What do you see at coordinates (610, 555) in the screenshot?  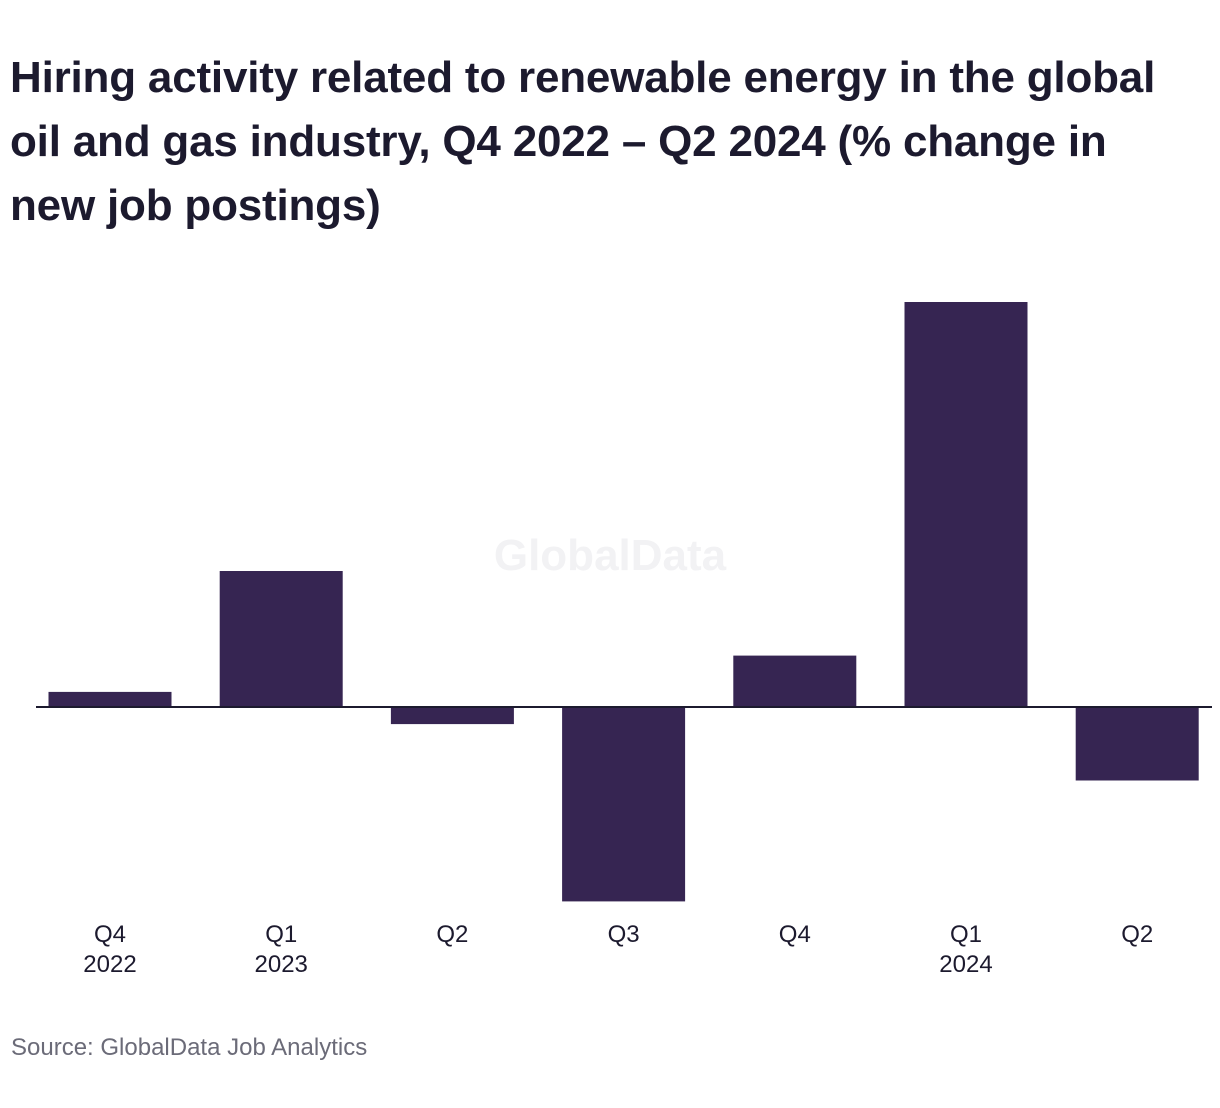 I see `watermark: GlobalData` at bounding box center [610, 555].